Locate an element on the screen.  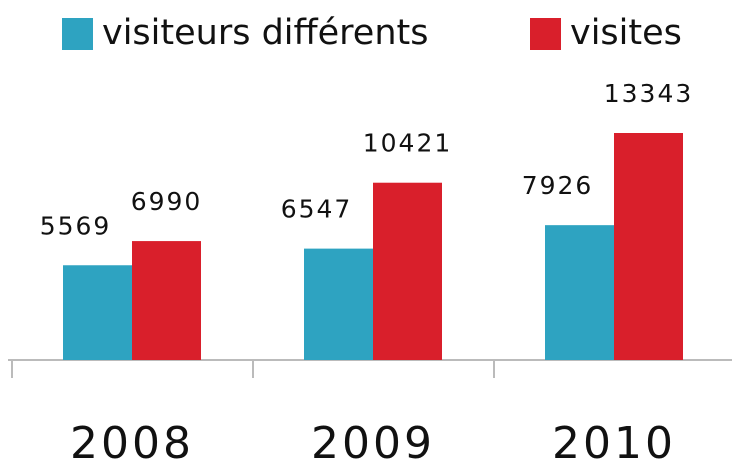
value-label: 6990 is located at coordinates (167, 201).